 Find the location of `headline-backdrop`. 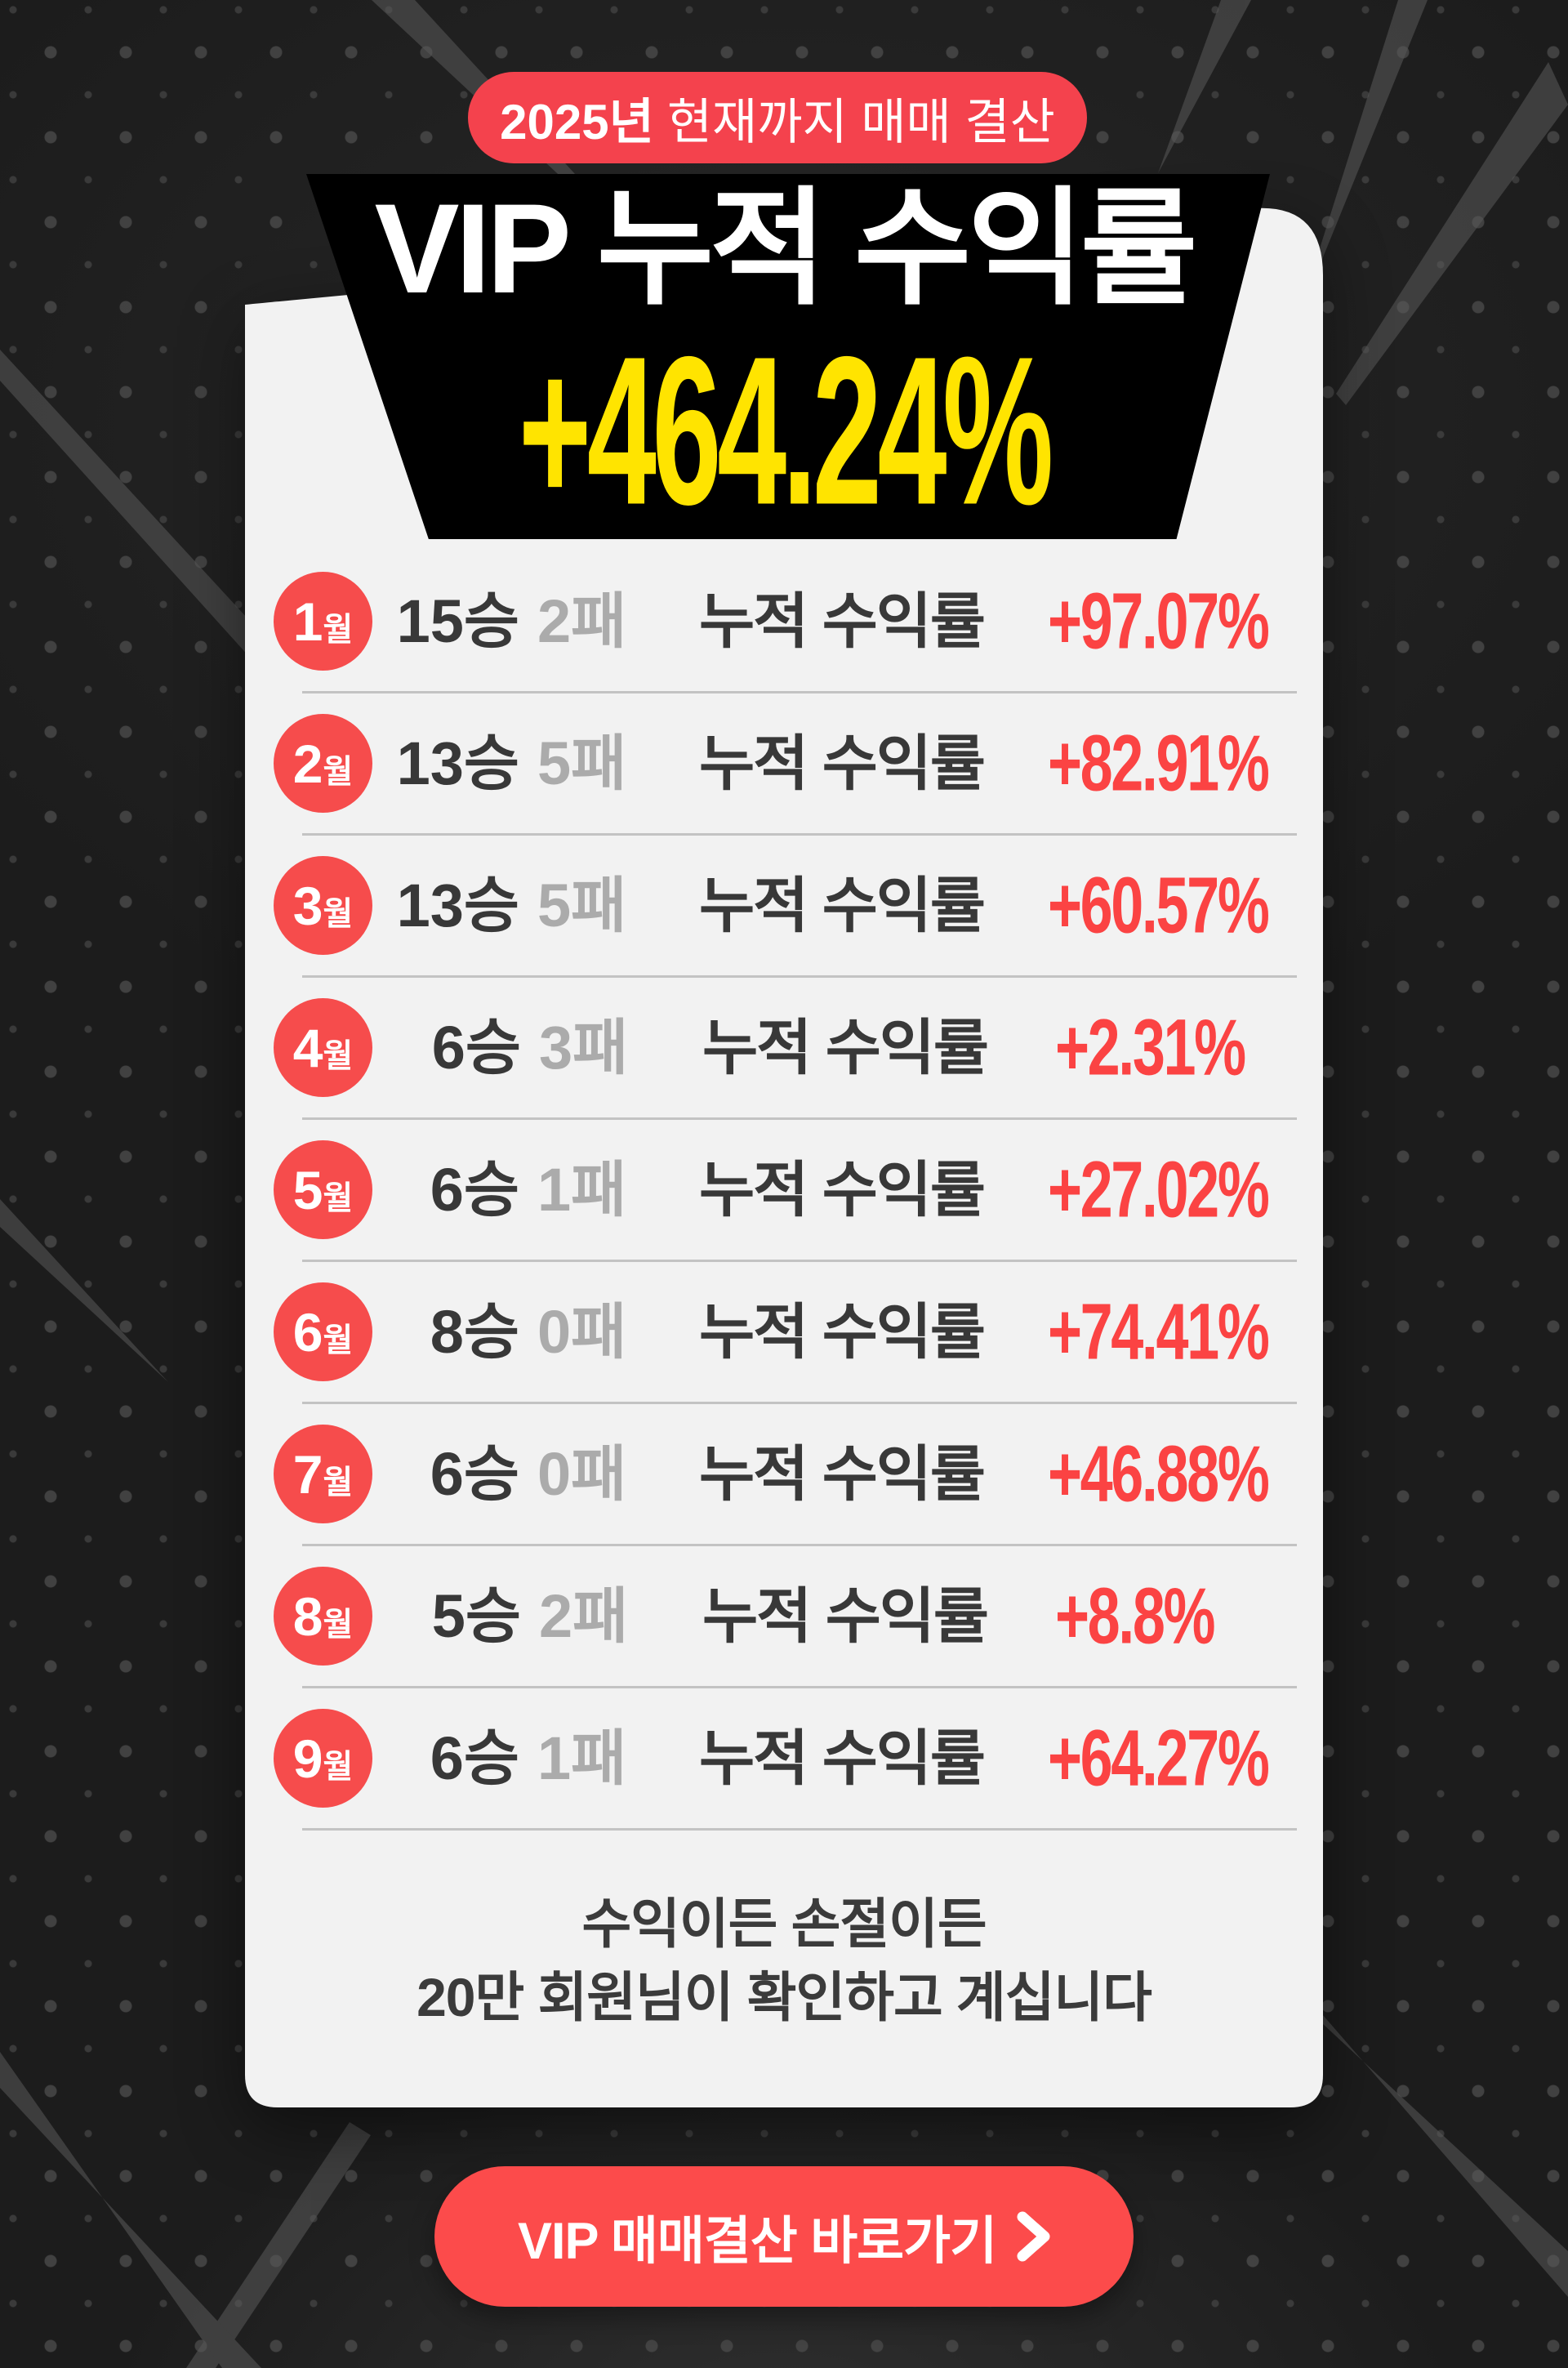

headline-backdrop is located at coordinates (788, 356).